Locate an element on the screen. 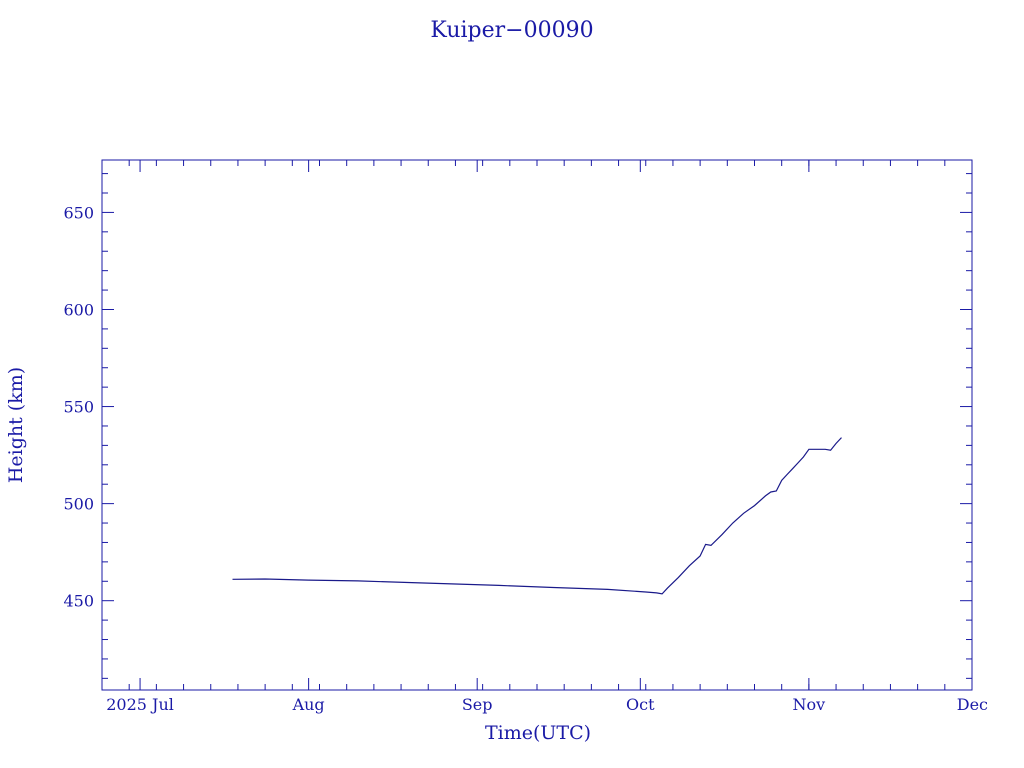 The image size is (1024, 768). y-tick-label: 650 is located at coordinates (78, 212).